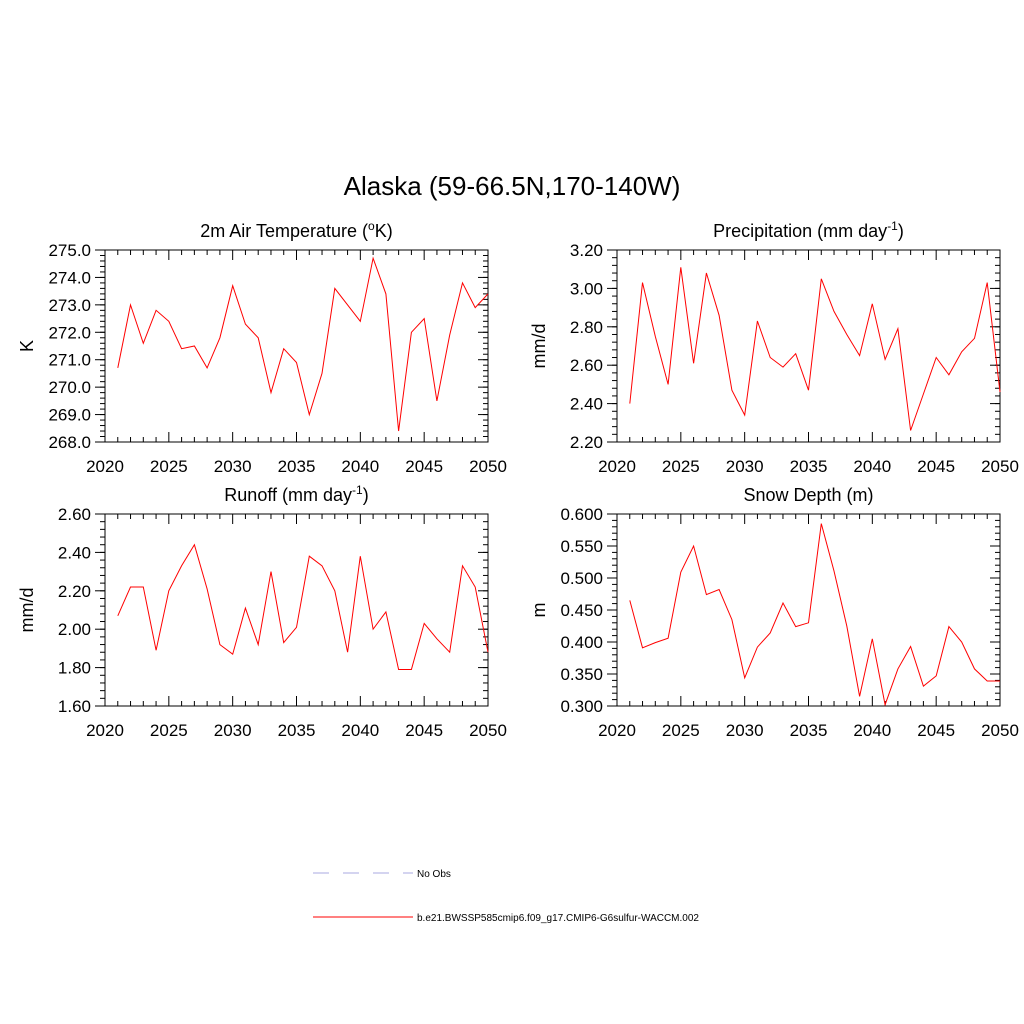  Describe the element at coordinates (581, 546) in the screenshot. I see `y-tick-label: 0.550` at that location.